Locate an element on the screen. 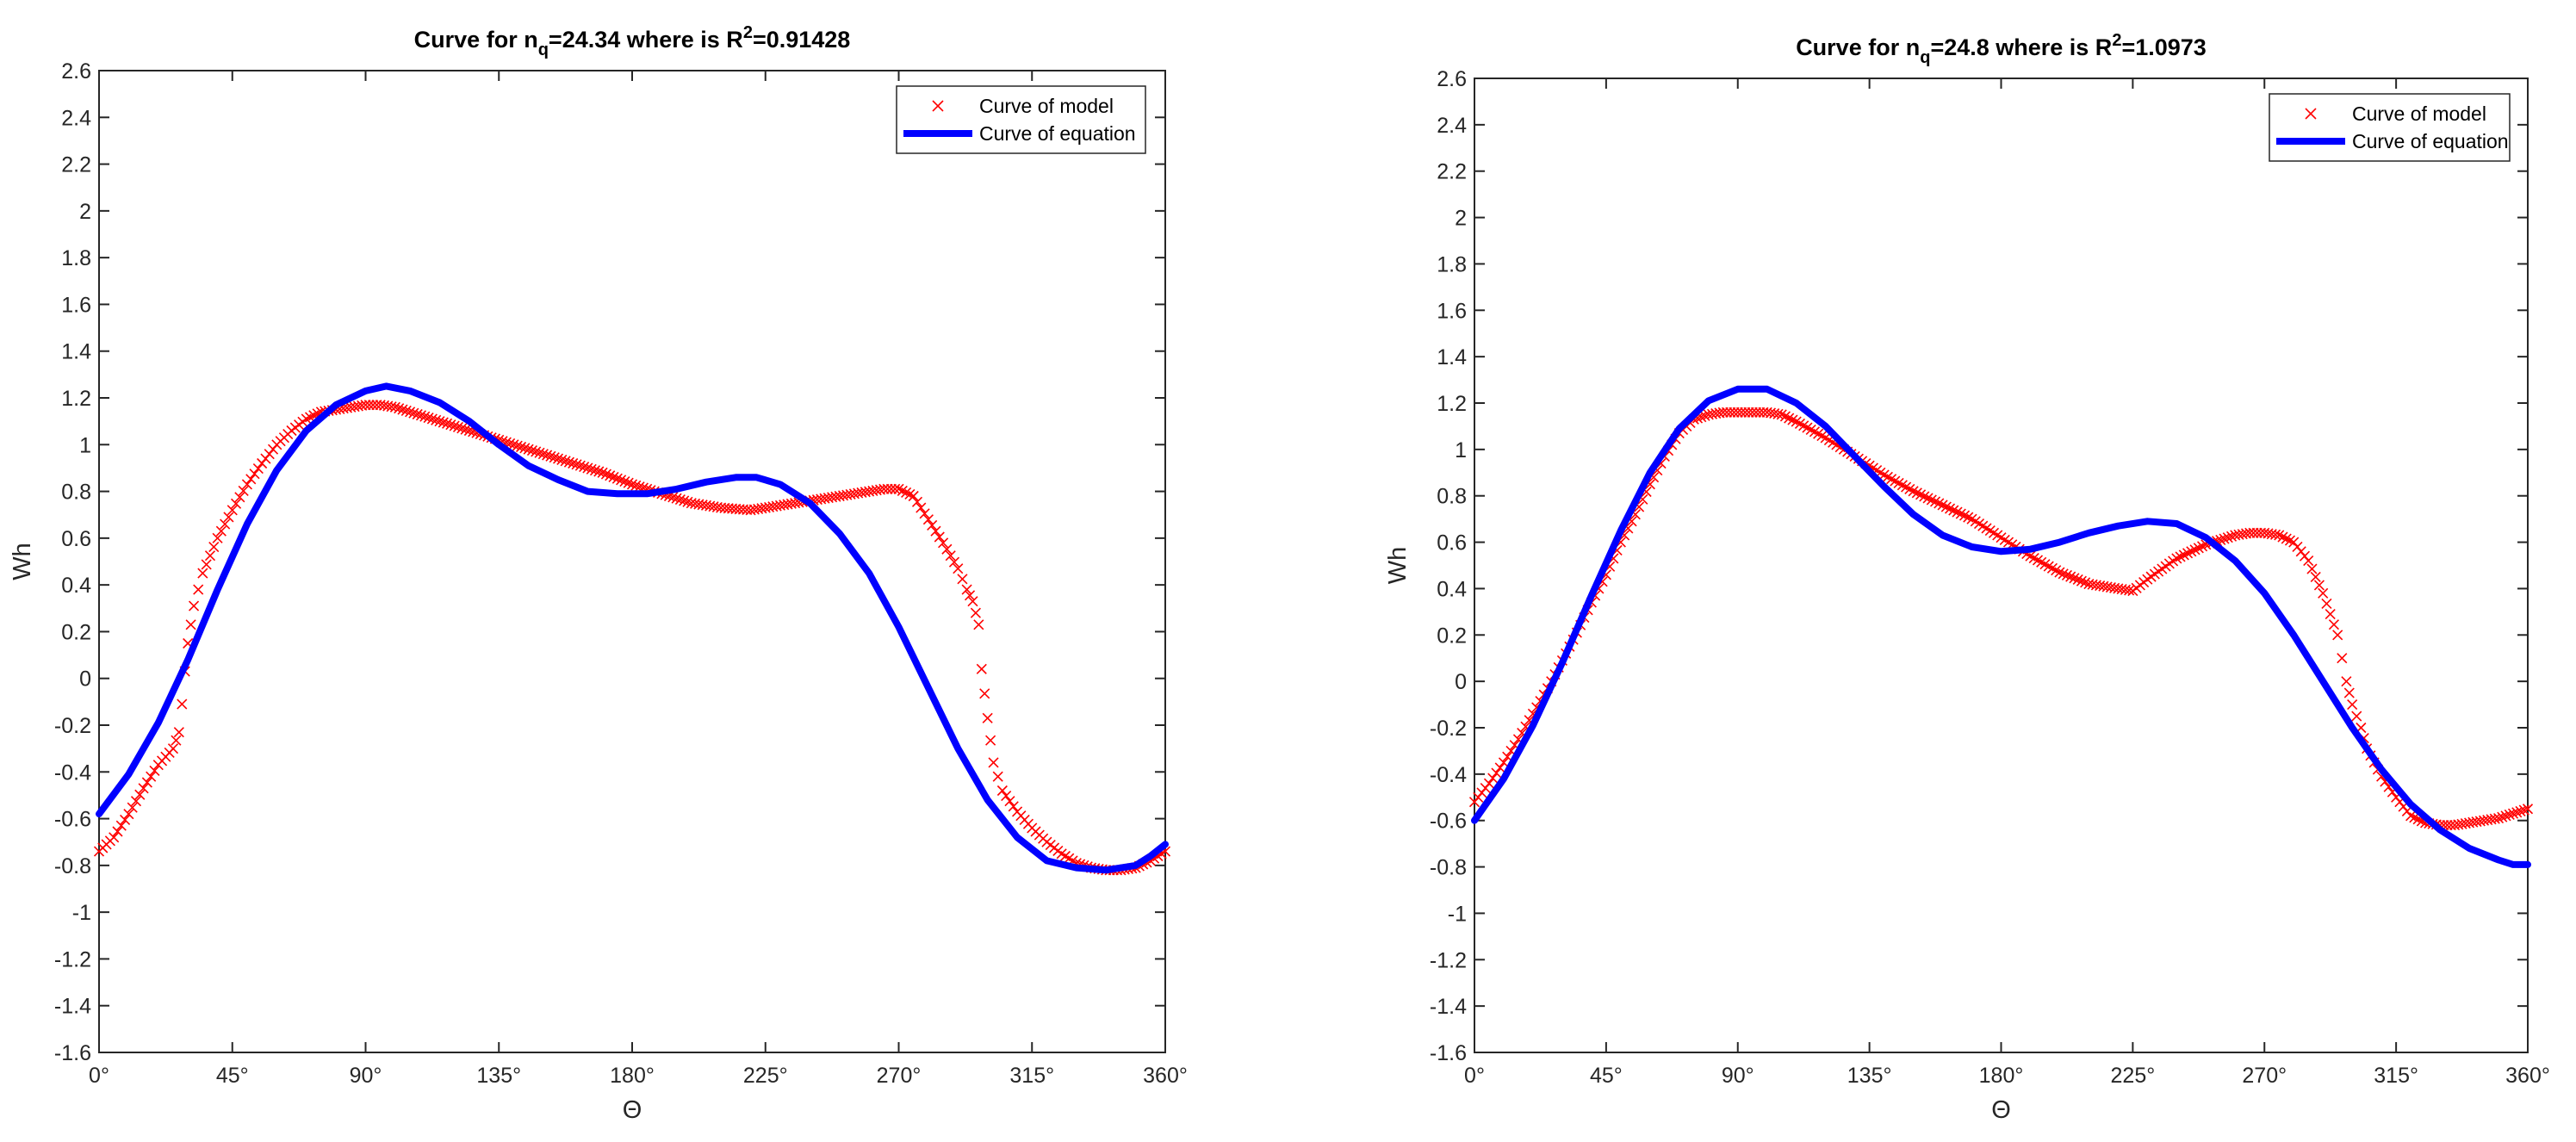  y-tick-label: 2.6 is located at coordinates (1452, 79).